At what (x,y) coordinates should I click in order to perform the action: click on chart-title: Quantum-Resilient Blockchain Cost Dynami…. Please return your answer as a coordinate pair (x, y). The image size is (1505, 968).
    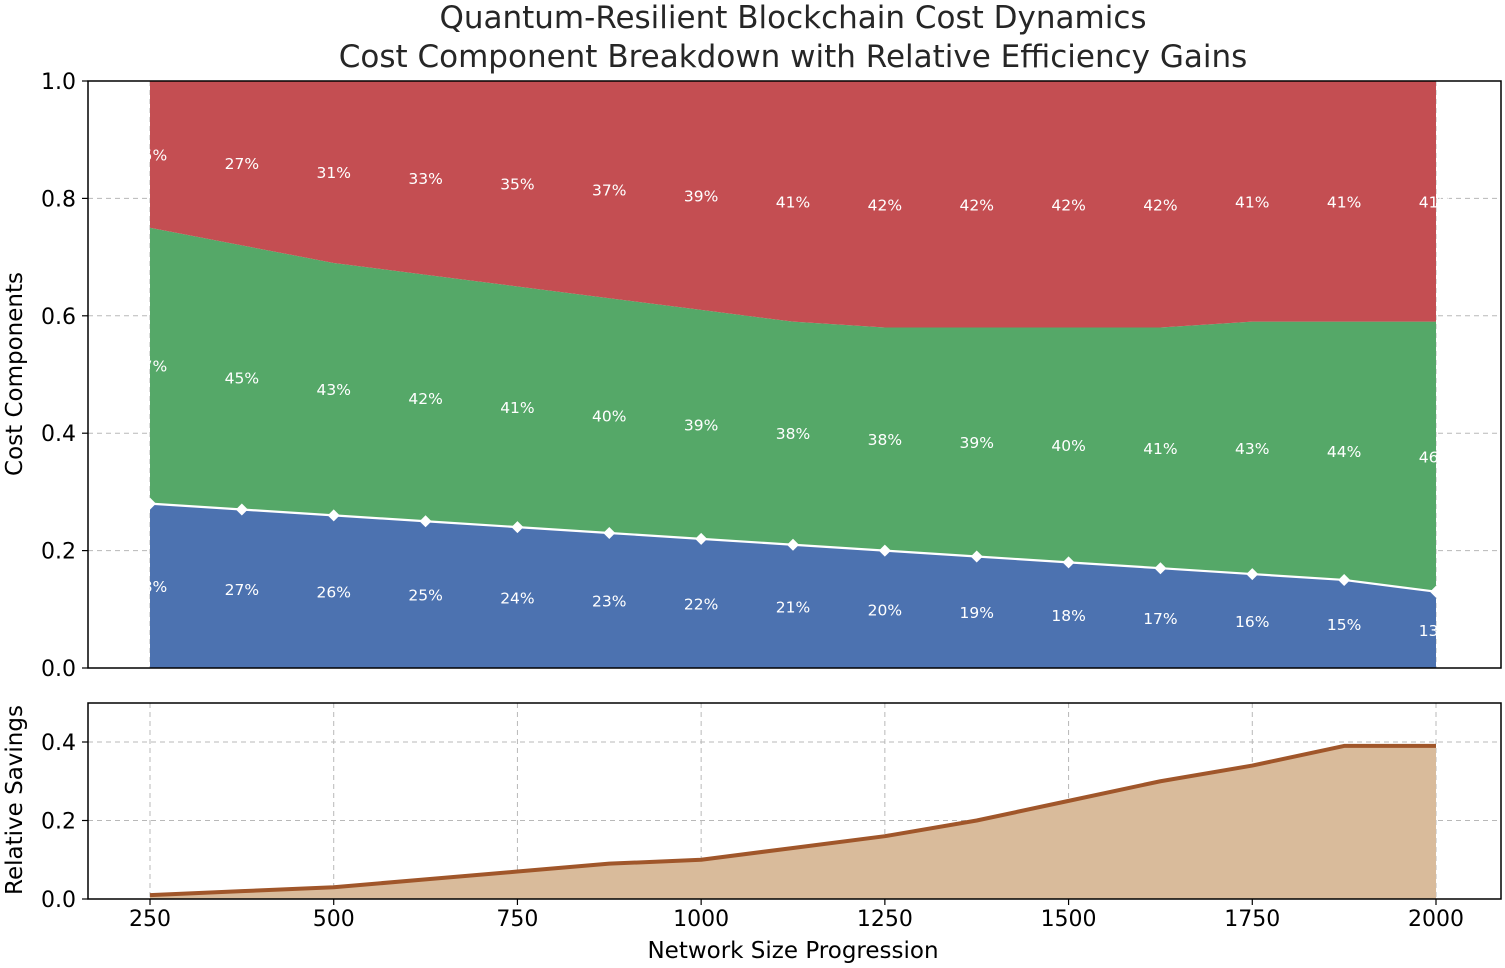
    Looking at the image, I should click on (792, 18).